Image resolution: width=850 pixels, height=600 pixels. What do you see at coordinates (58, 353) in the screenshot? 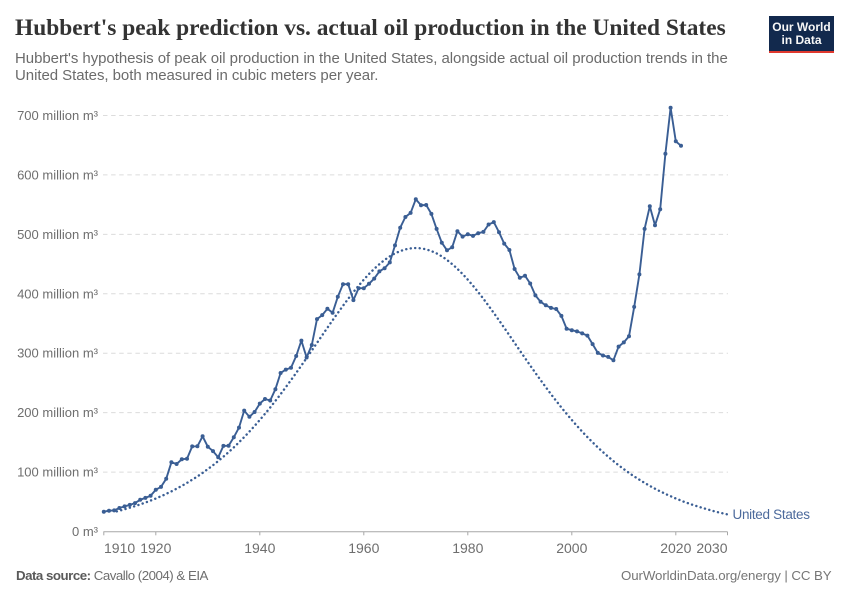
I see `svg-text: 300 million m³` at bounding box center [58, 353].